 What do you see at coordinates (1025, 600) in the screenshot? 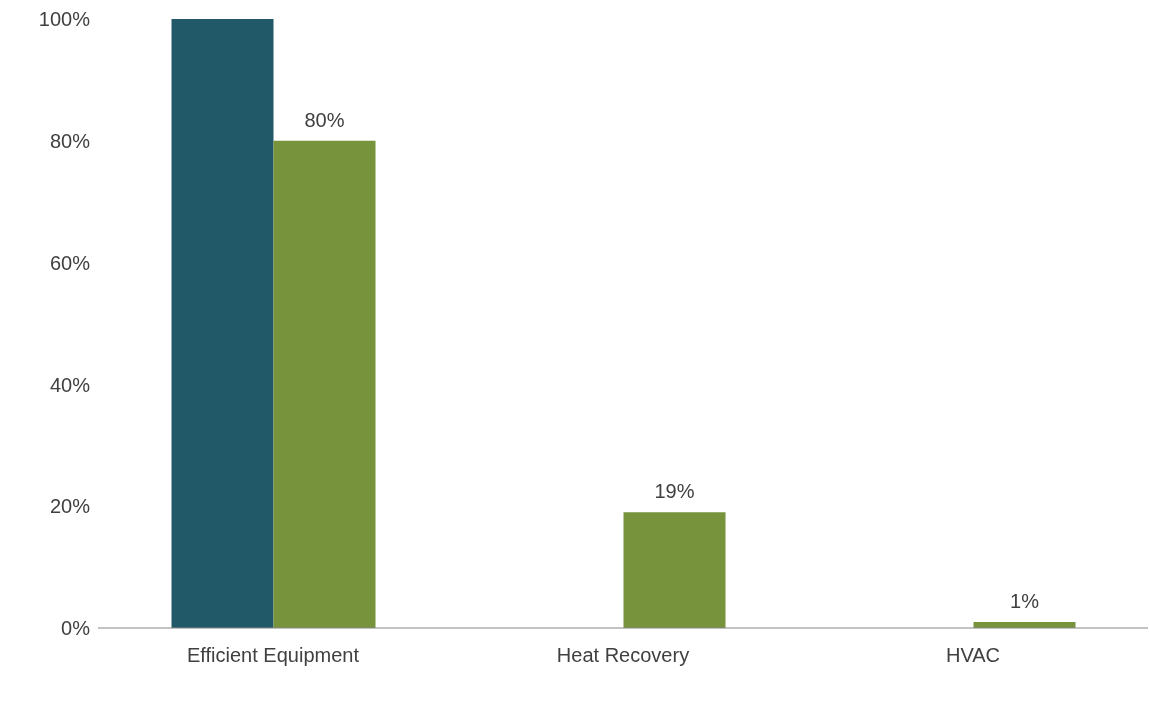
I see `data-label: 1%` at bounding box center [1025, 600].